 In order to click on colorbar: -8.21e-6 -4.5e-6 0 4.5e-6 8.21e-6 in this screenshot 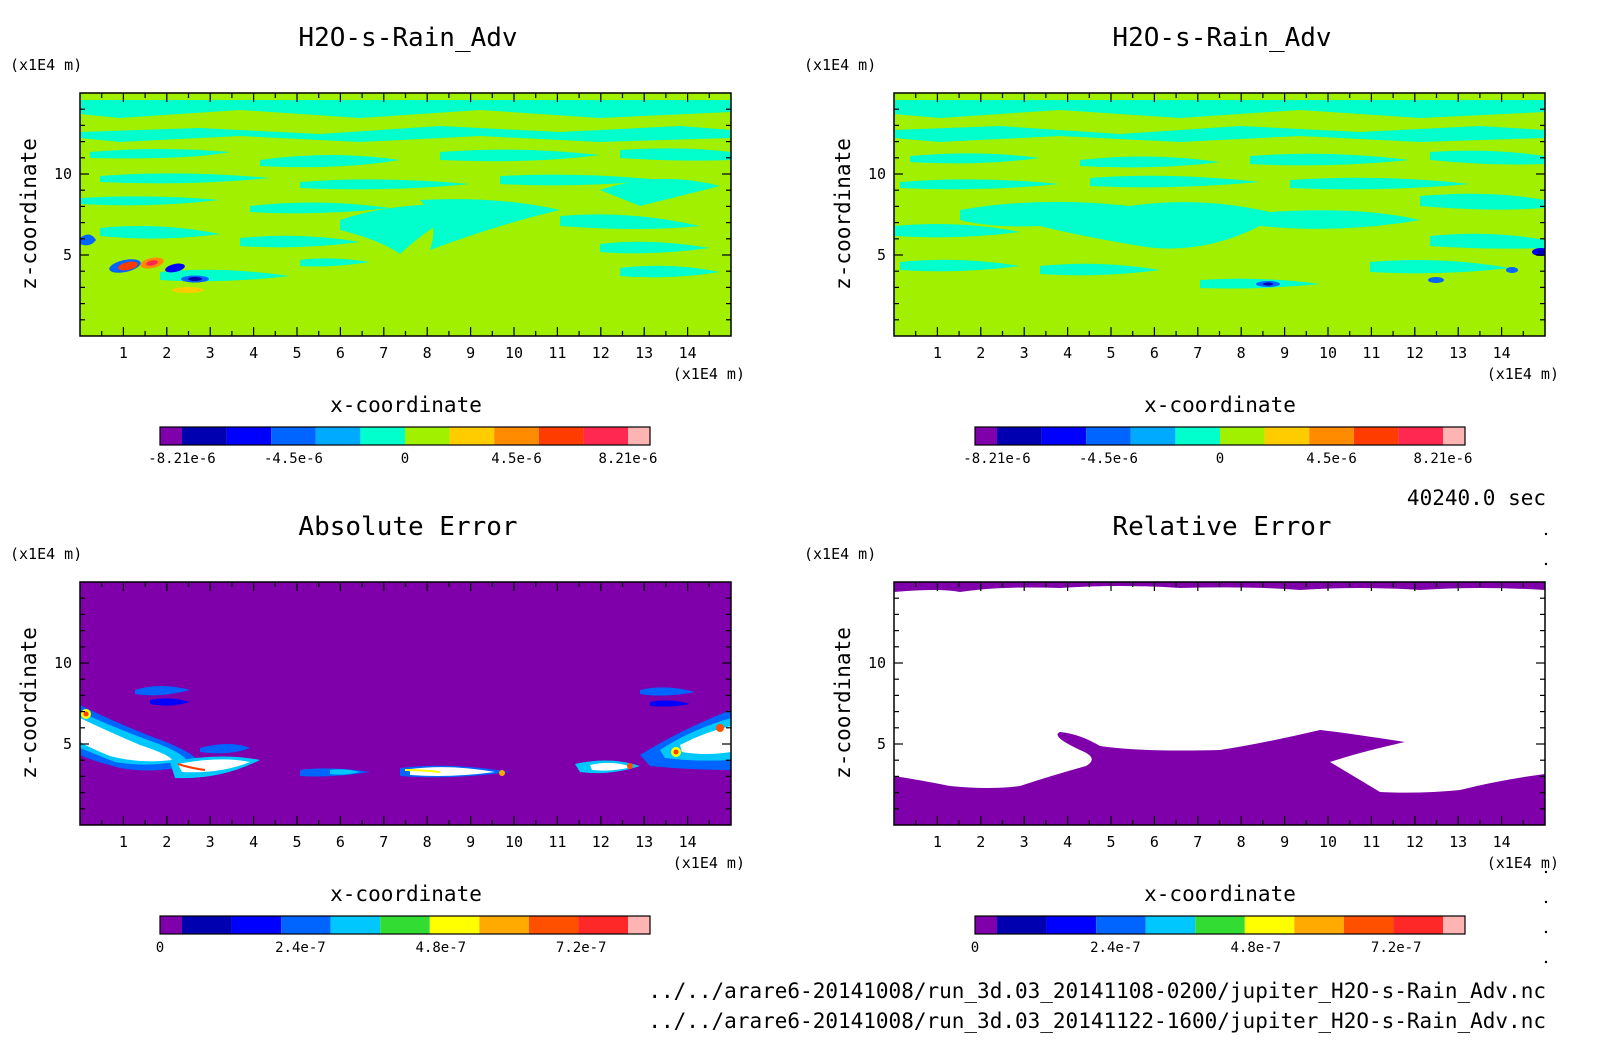, I will do `click(1218, 446)`.